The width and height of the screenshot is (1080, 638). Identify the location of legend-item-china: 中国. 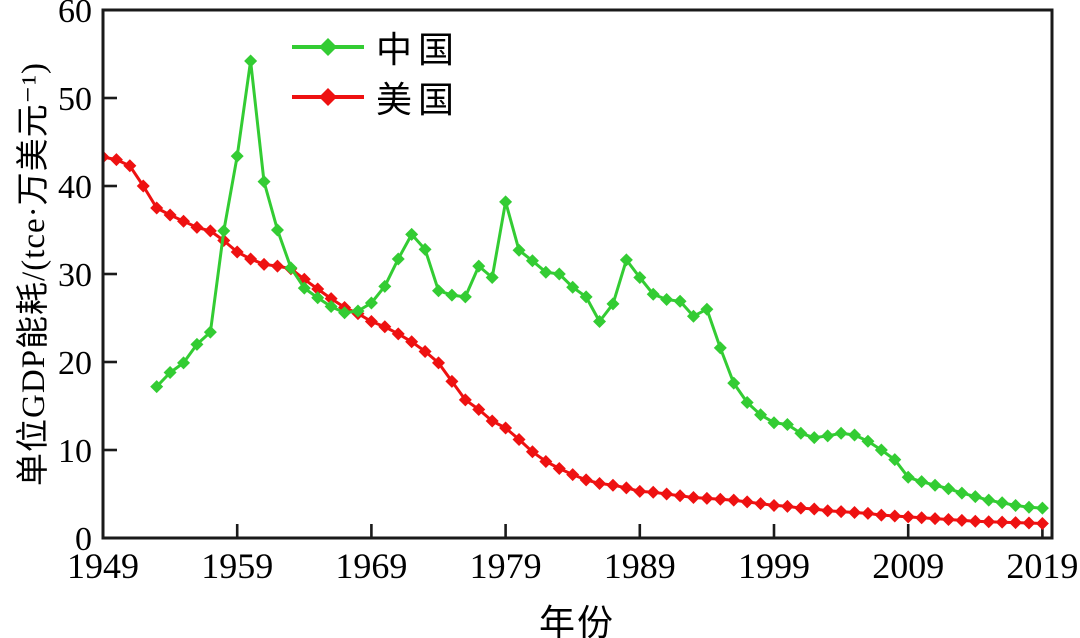
(375, 47).